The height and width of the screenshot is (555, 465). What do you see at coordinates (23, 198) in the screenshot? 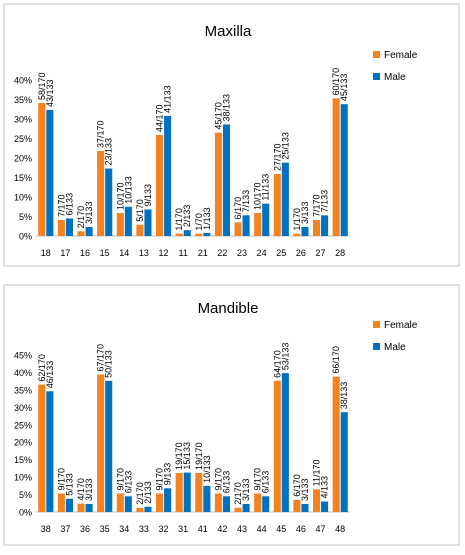
I see `maxilla-ytick-label: 10%` at bounding box center [23, 198].